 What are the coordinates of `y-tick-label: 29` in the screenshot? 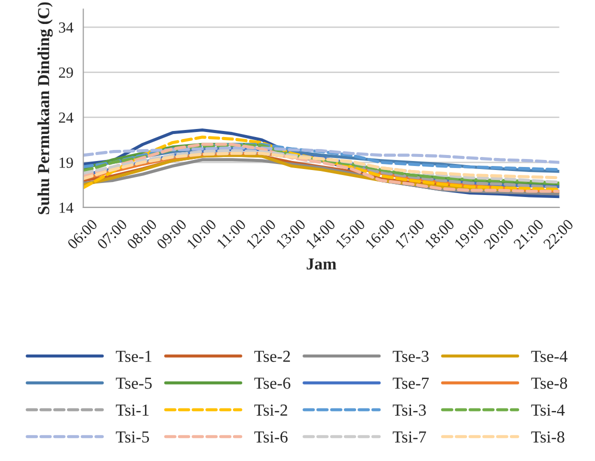 It's located at (65, 72).